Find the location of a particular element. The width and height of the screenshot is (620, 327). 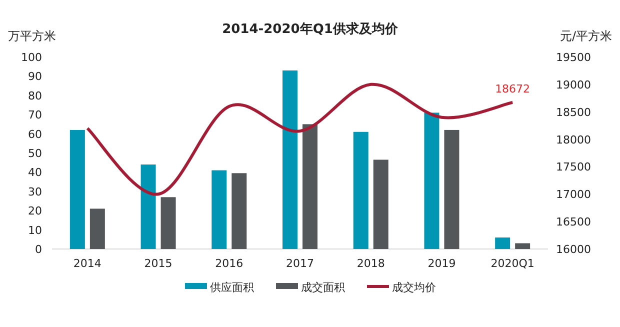

x-tick-label: 2014 is located at coordinates (87, 263).